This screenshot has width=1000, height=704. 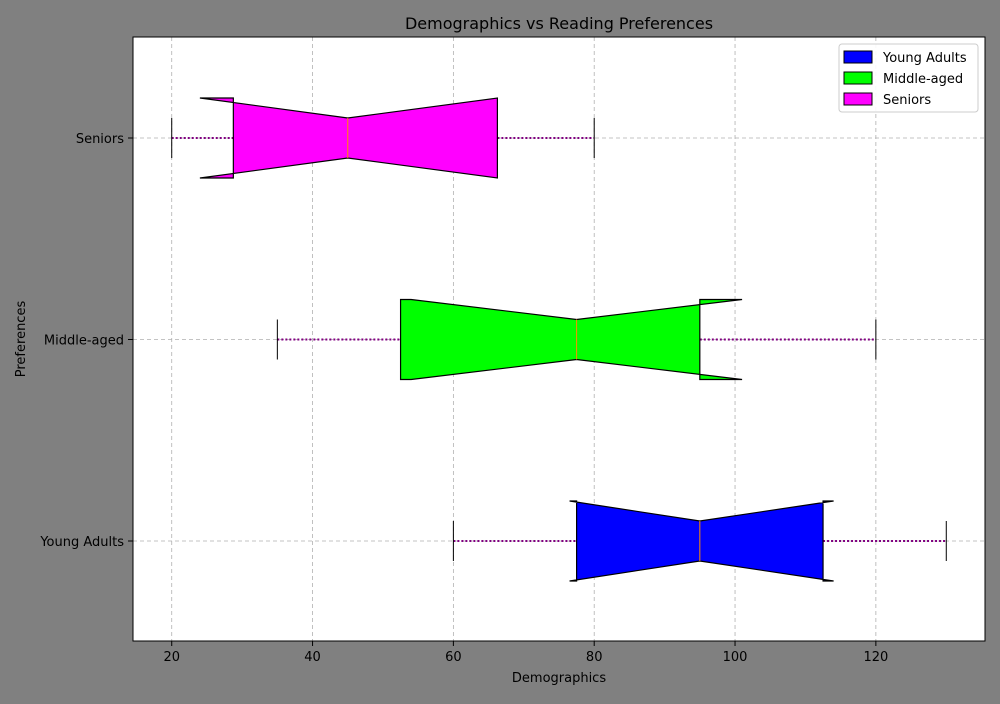 I want to click on y-tick-label: Young Adults, so click(x=81, y=542).